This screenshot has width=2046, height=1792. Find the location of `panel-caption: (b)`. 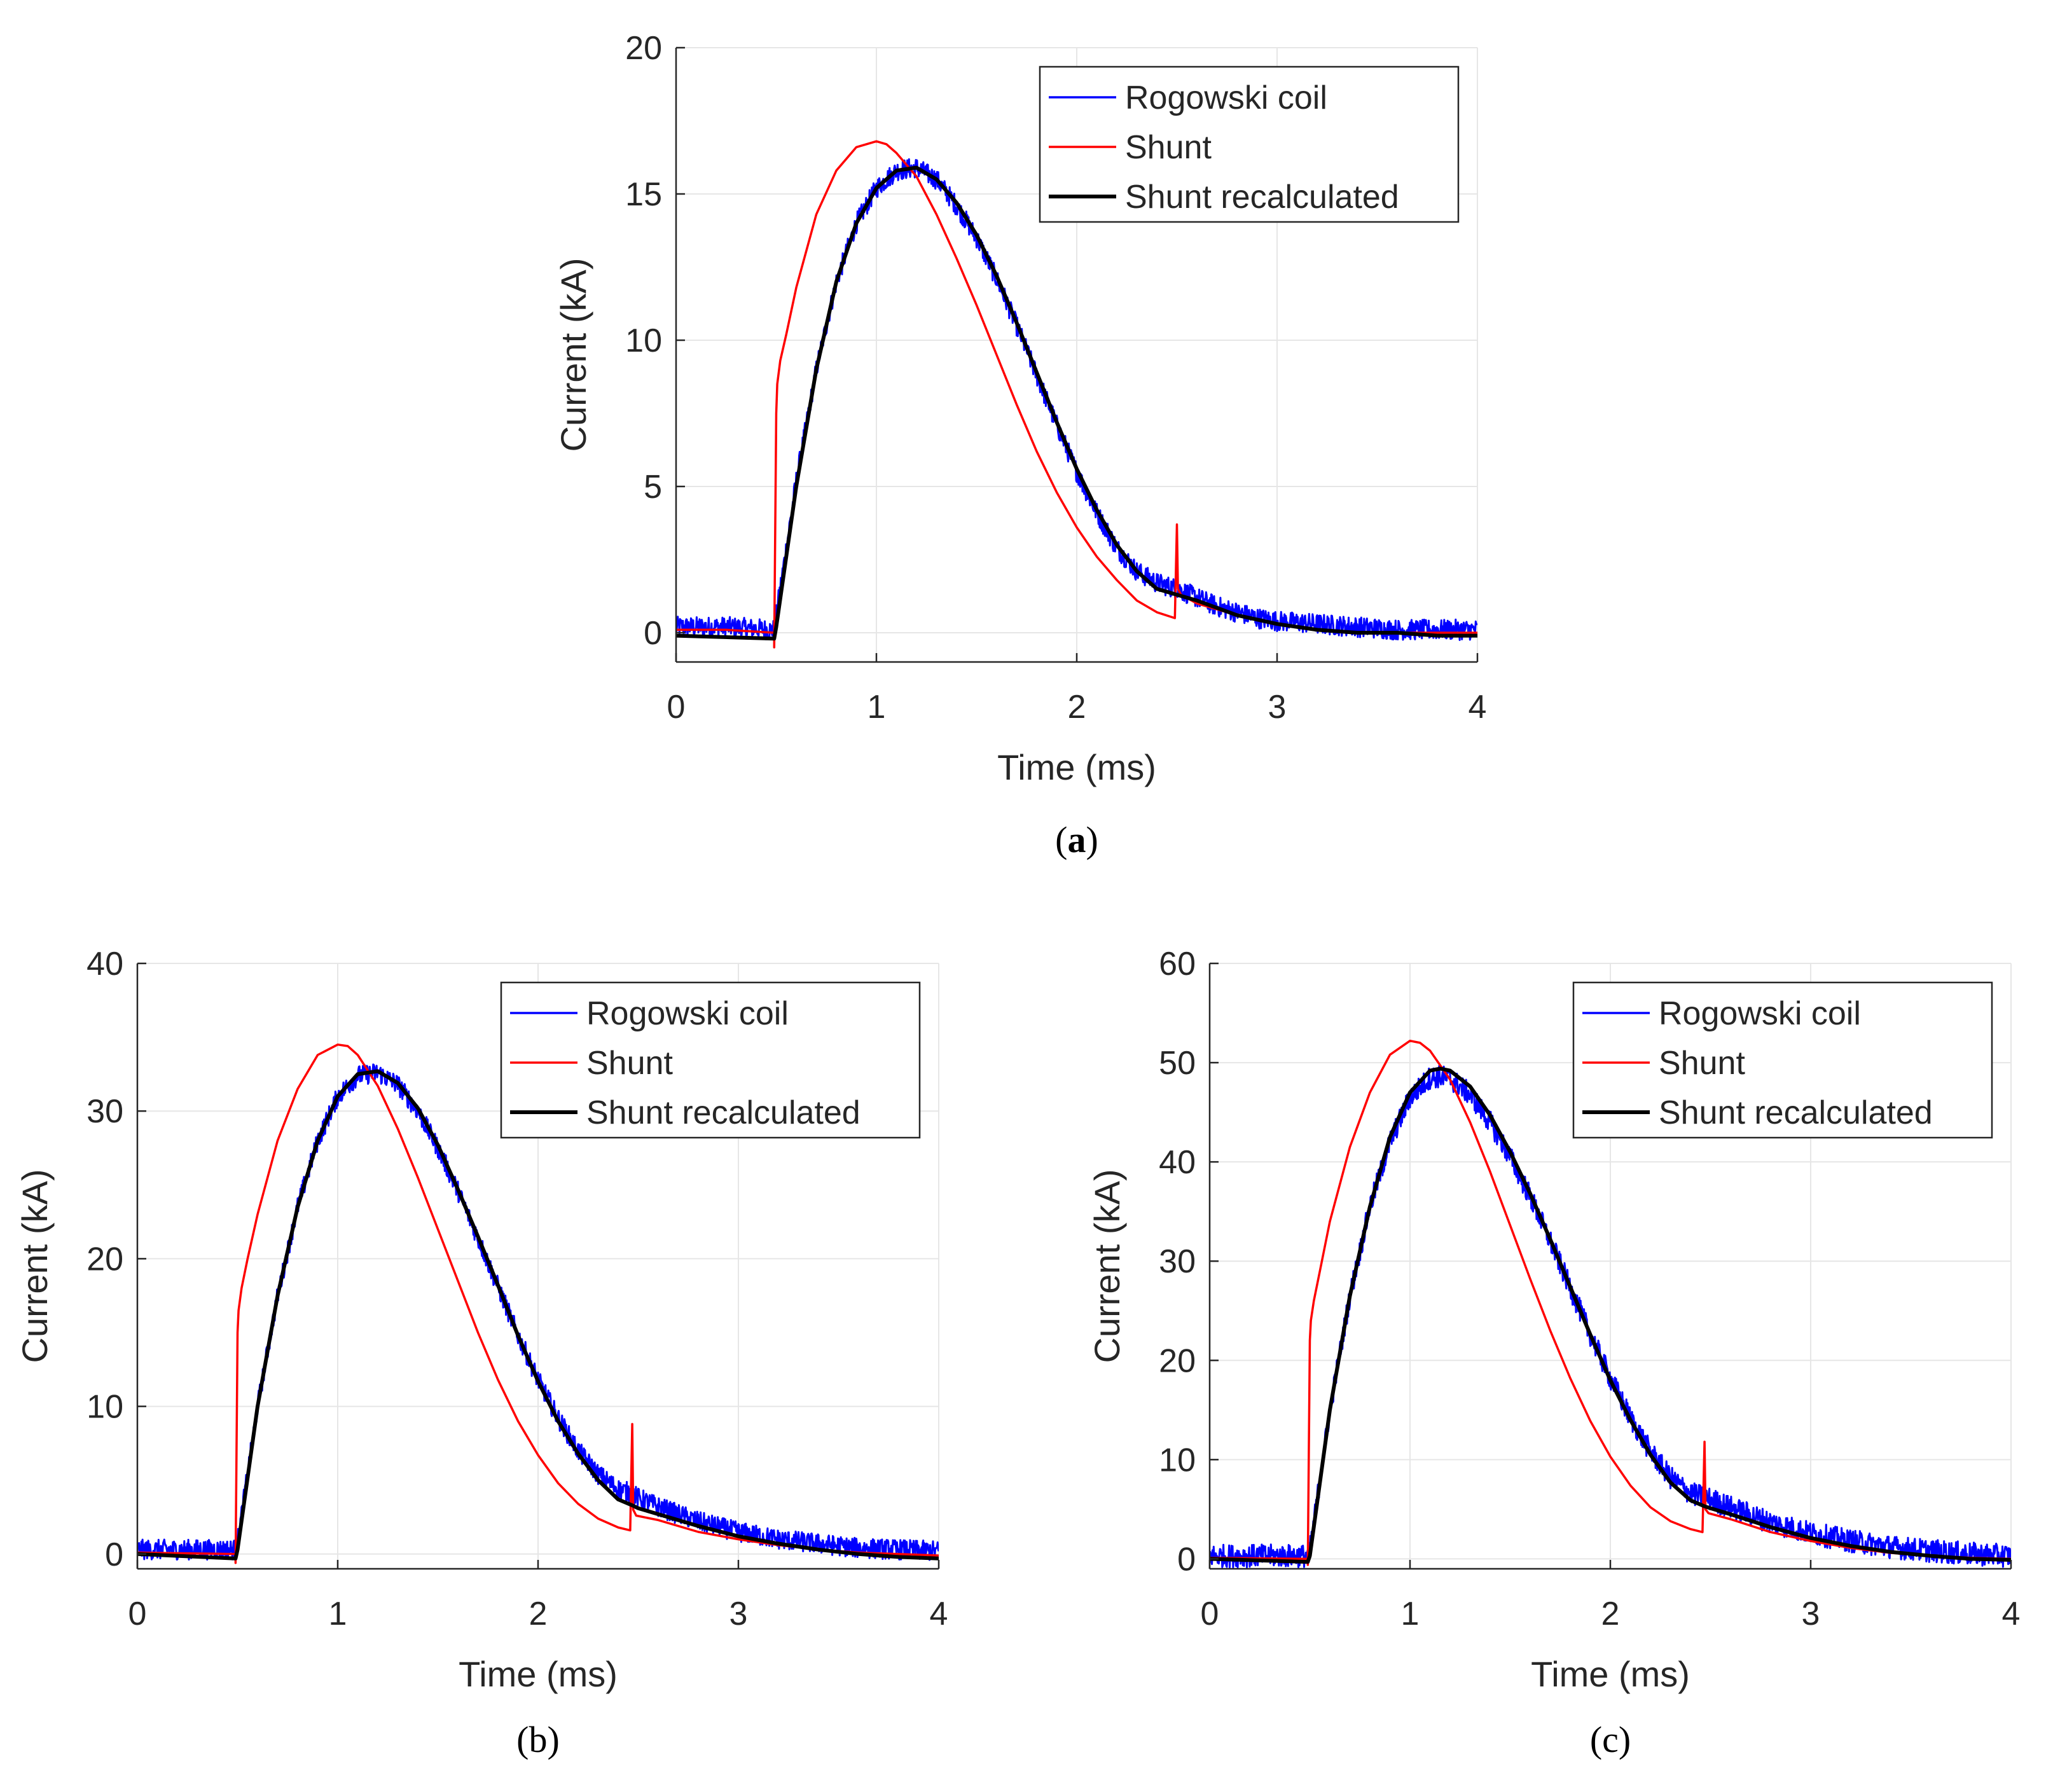

panel-caption: (b) is located at coordinates (538, 1739).